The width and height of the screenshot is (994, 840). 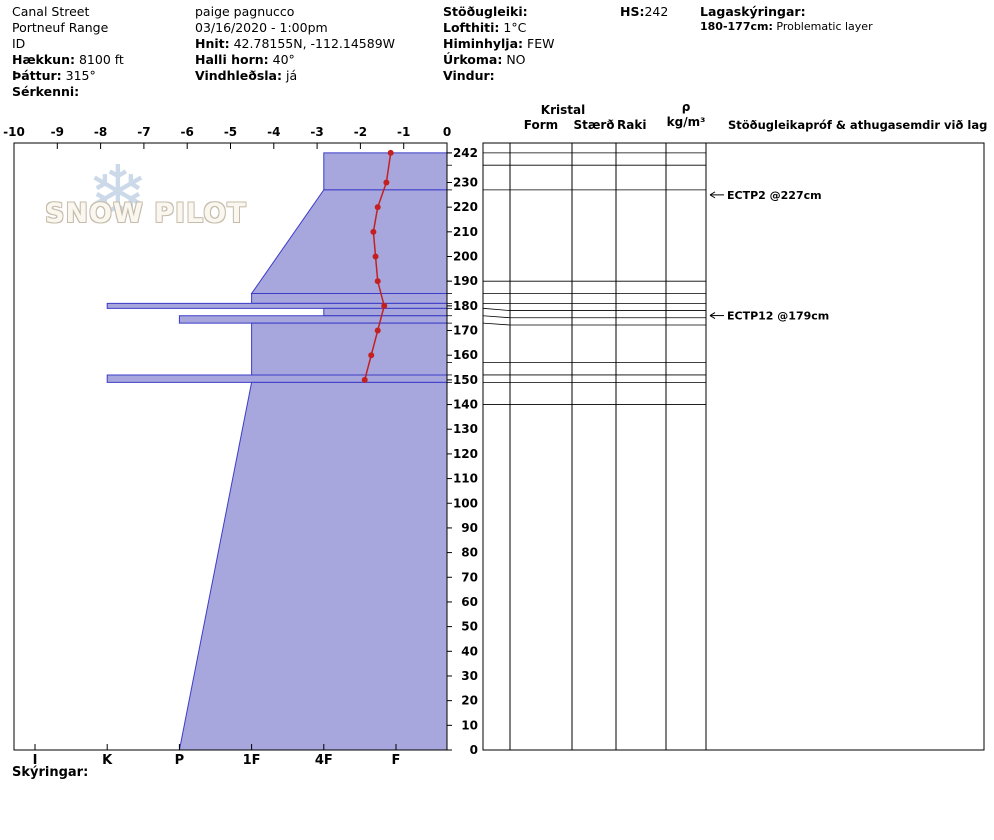 What do you see at coordinates (465, 153) in the screenshot?
I see `depth-label: 242` at bounding box center [465, 153].